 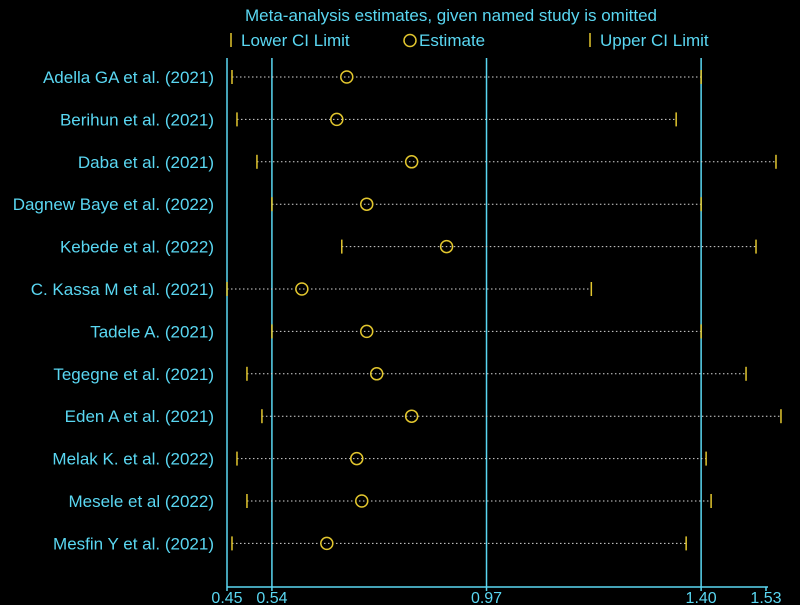 I want to click on x-tick-label: 1.40, so click(x=701, y=597).